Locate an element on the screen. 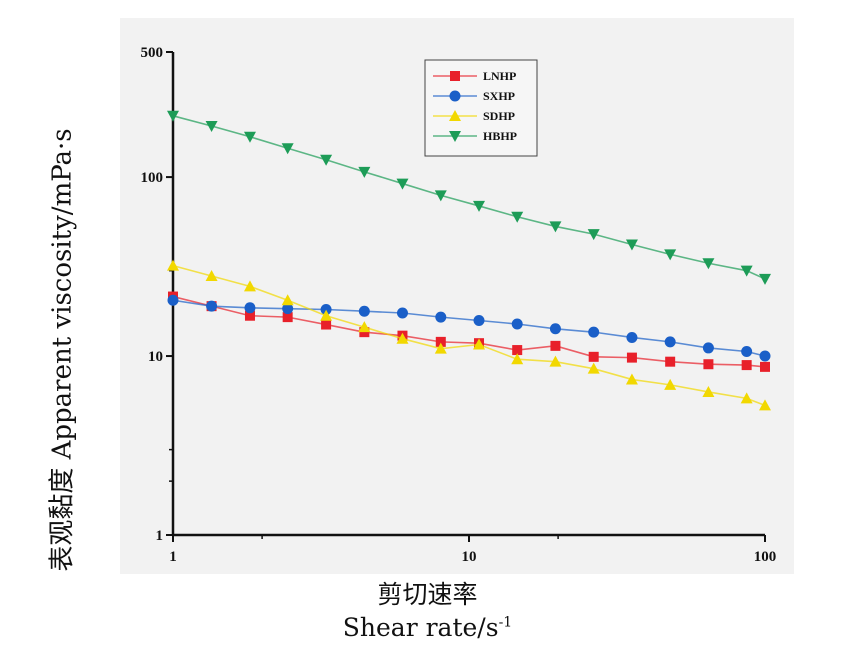 The height and width of the screenshot is (652, 855). y-tick-label: 10 is located at coordinates (155, 357).